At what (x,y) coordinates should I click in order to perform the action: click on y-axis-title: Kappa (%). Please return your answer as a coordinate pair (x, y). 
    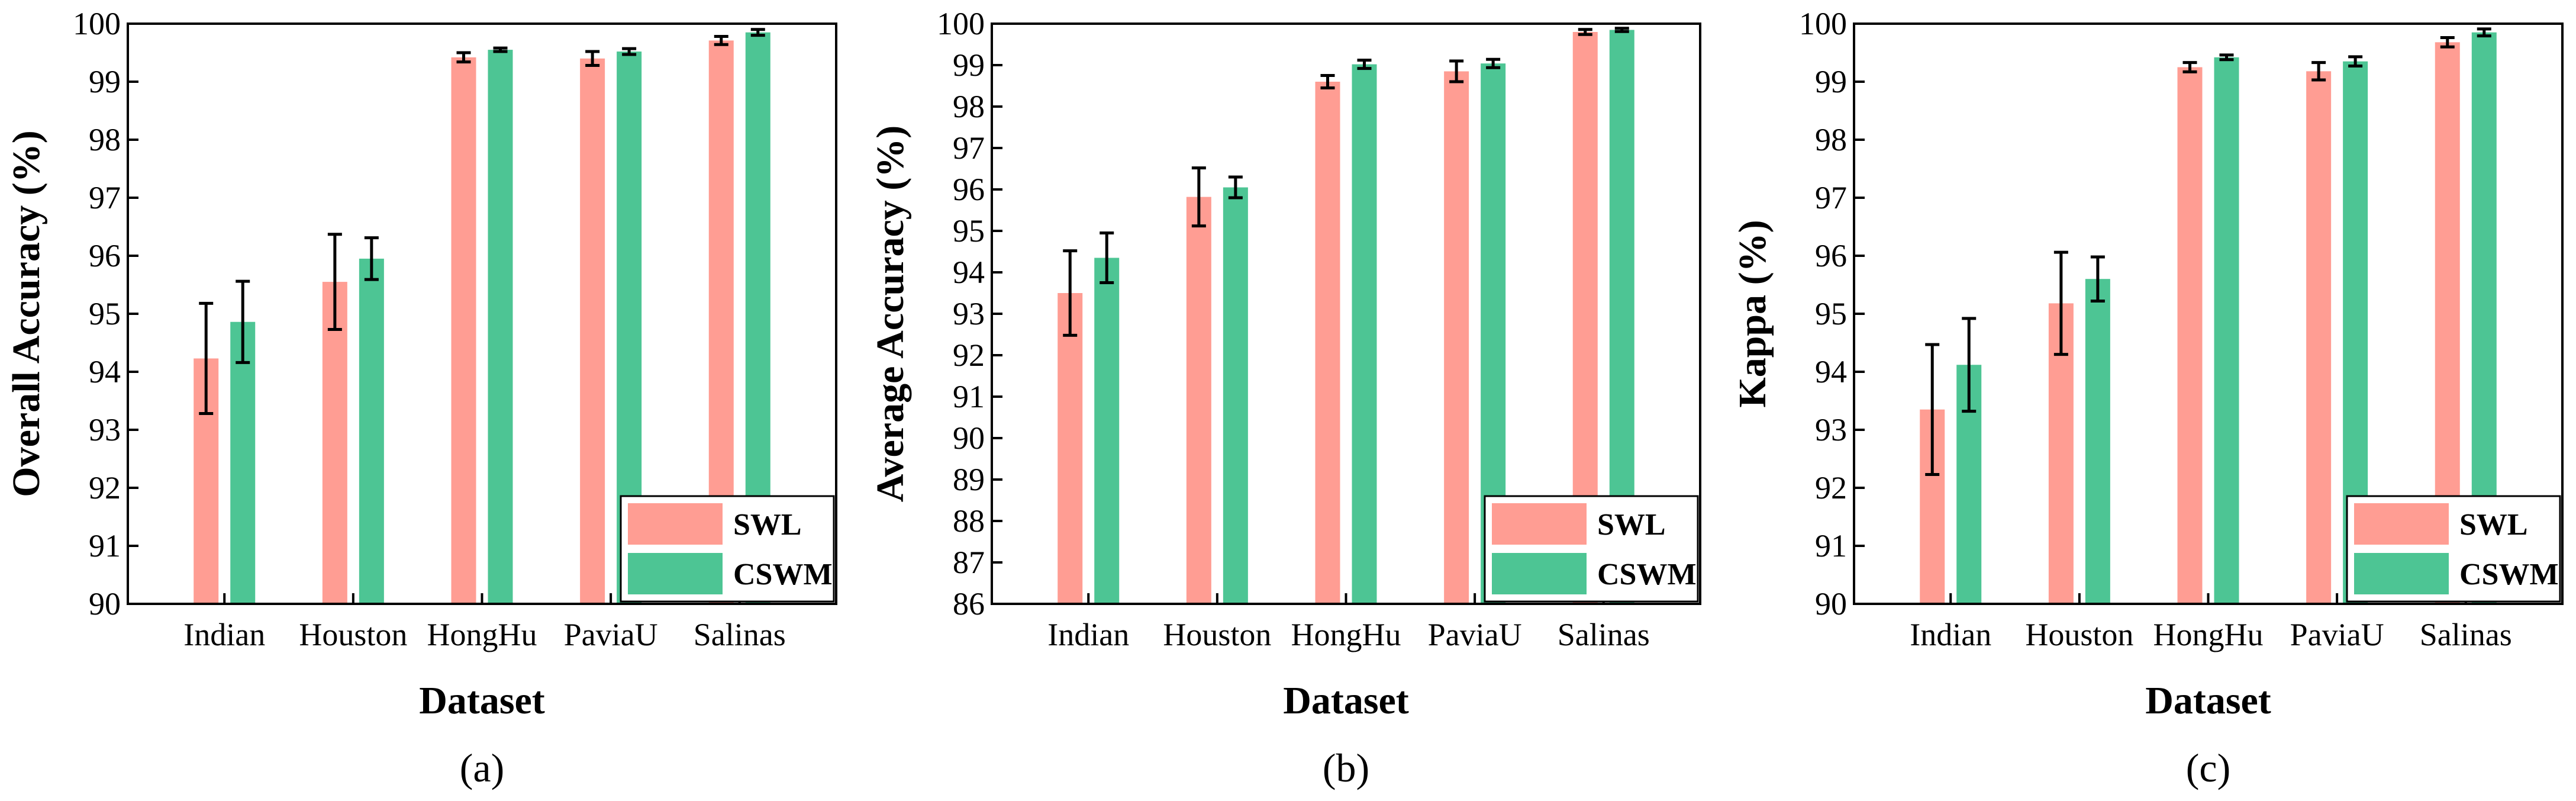
    Looking at the image, I should click on (1752, 313).